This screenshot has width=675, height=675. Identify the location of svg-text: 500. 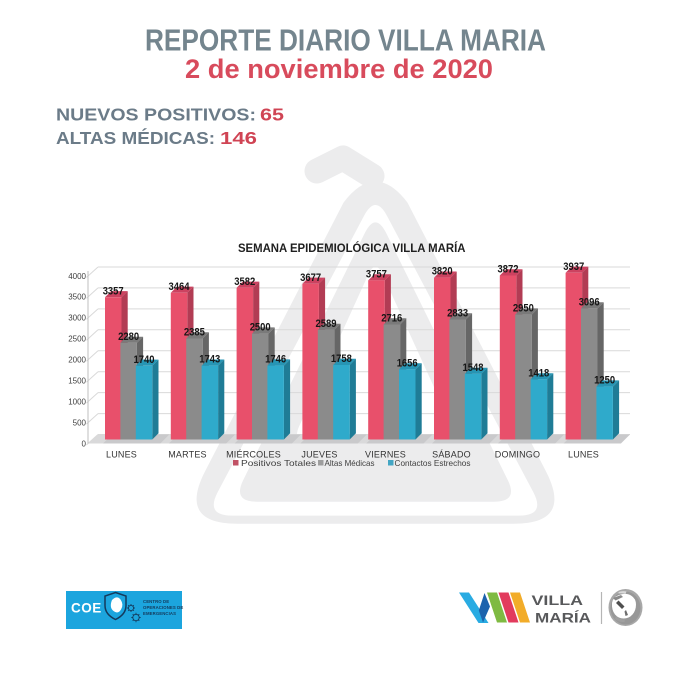
(80, 422).